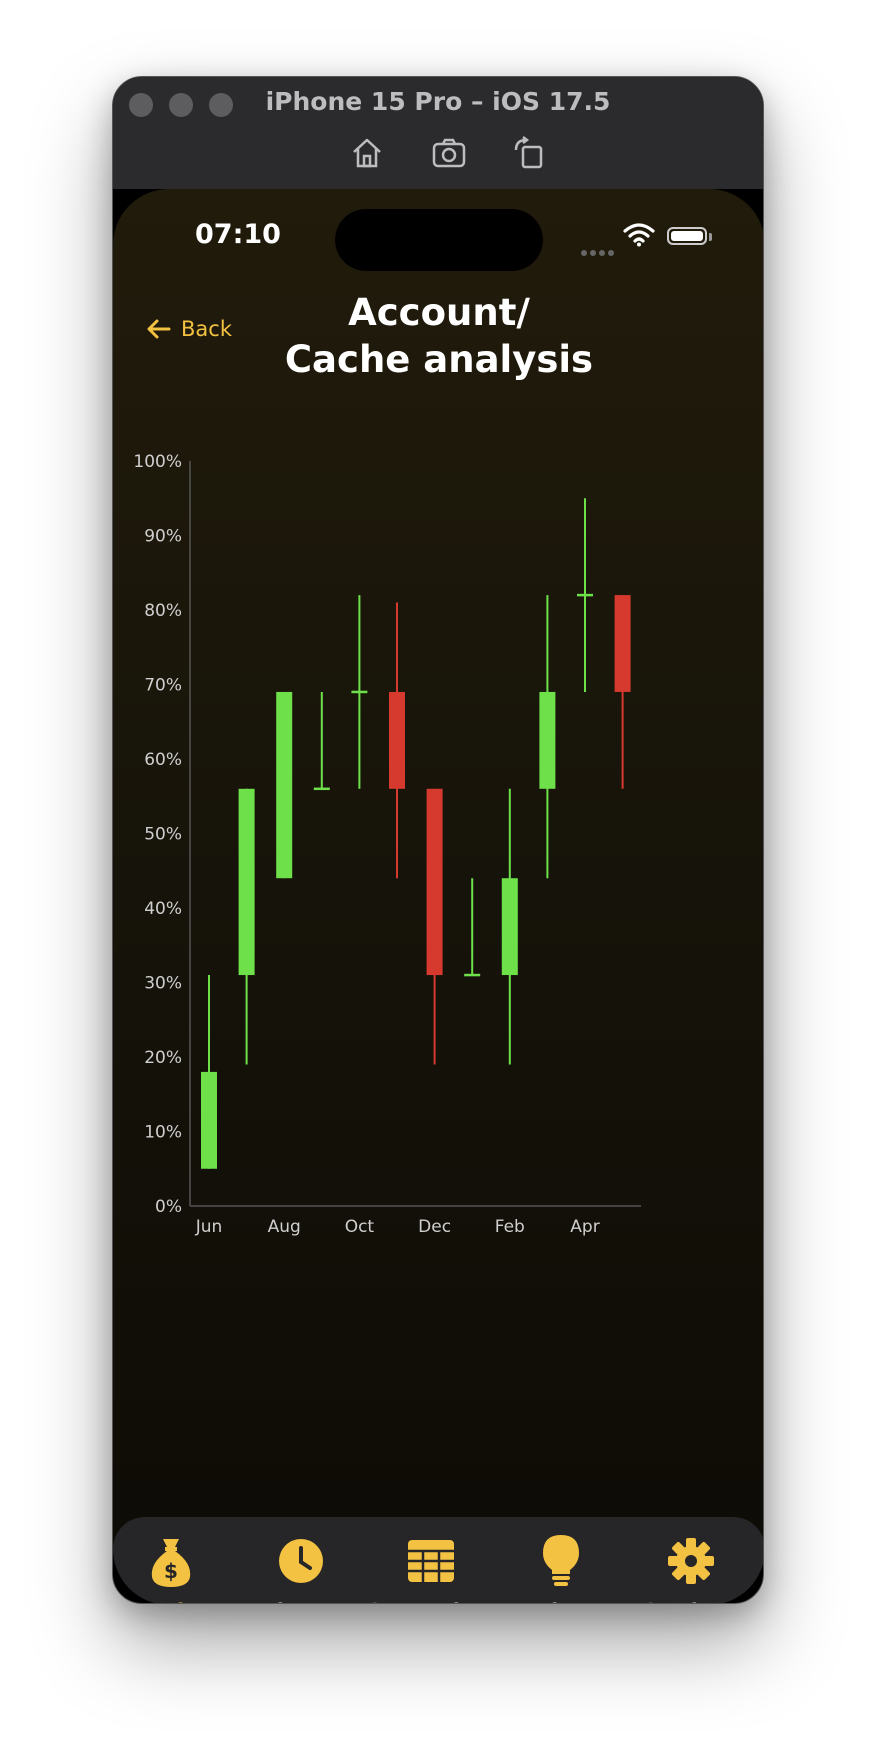 The height and width of the screenshot is (1754, 878). What do you see at coordinates (439, 359) in the screenshot?
I see `page-title-line2: Cache analysis` at bounding box center [439, 359].